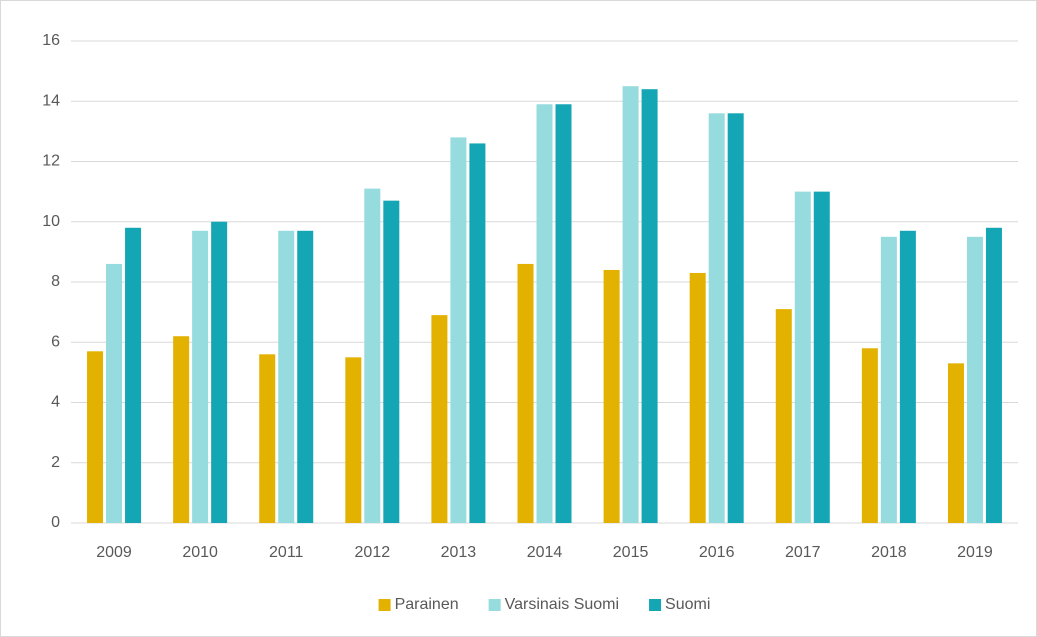  I want to click on y-tick-label: 12, so click(51, 161).